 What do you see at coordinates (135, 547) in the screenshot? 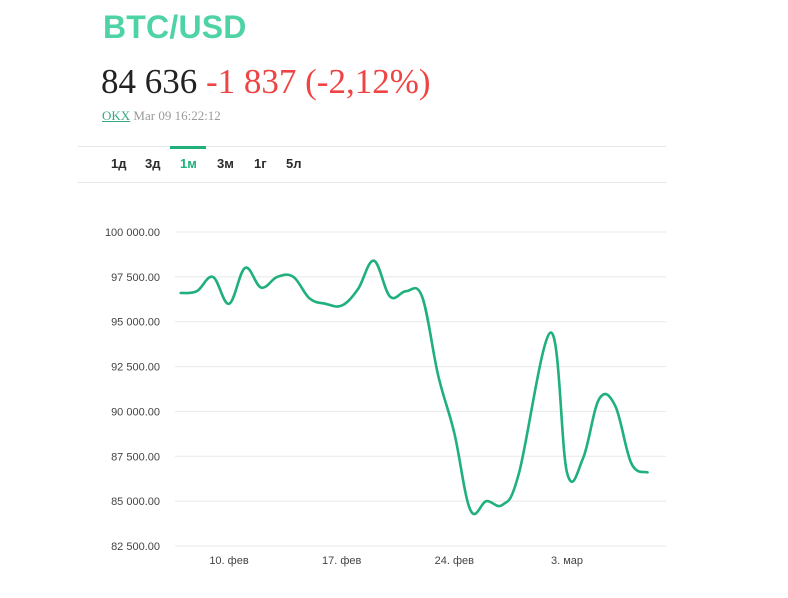
I see `y-tick-label: 82 500.00` at bounding box center [135, 547].